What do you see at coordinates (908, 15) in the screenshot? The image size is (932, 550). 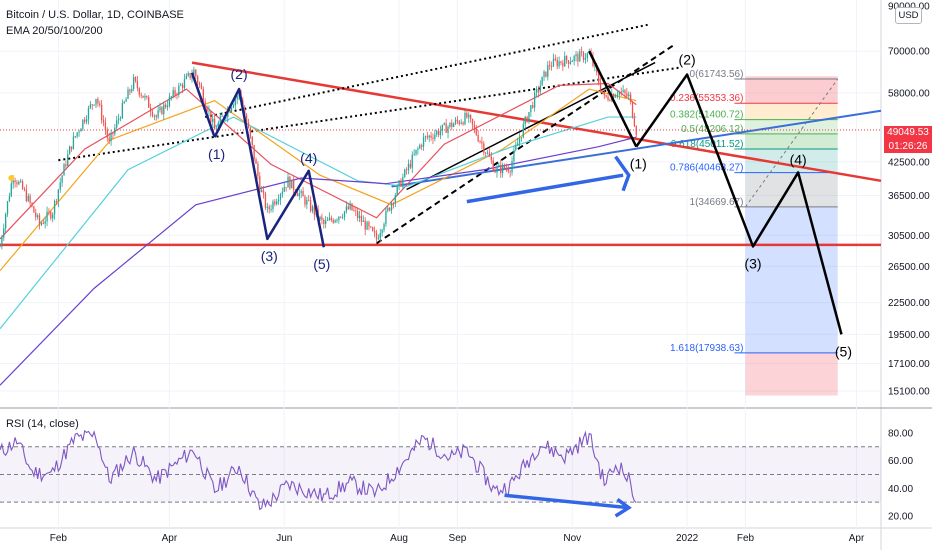 I see `currency-button: USD` at bounding box center [908, 15].